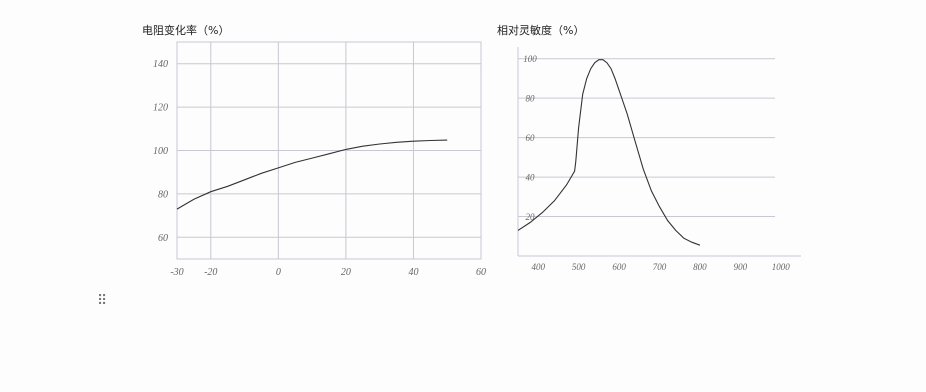 This screenshot has height=392, width=926. I want to click on x-tick-label: 600, so click(619, 267).